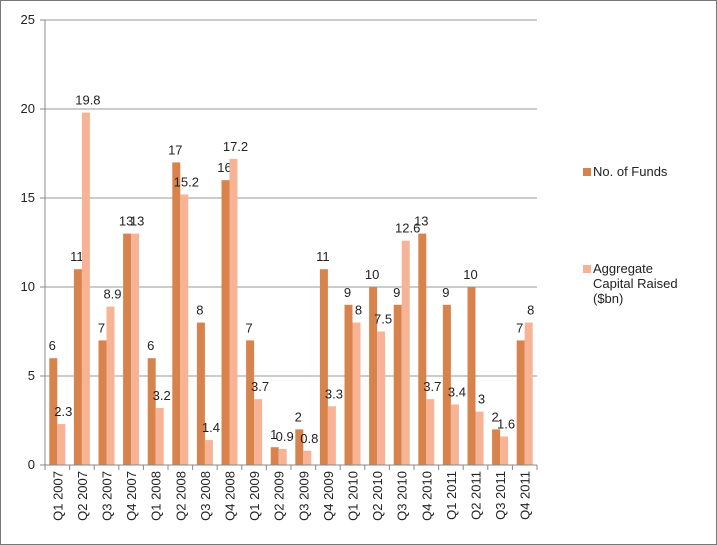  Describe the element at coordinates (28, 197) in the screenshot. I see `y-tick-label: 15` at that location.